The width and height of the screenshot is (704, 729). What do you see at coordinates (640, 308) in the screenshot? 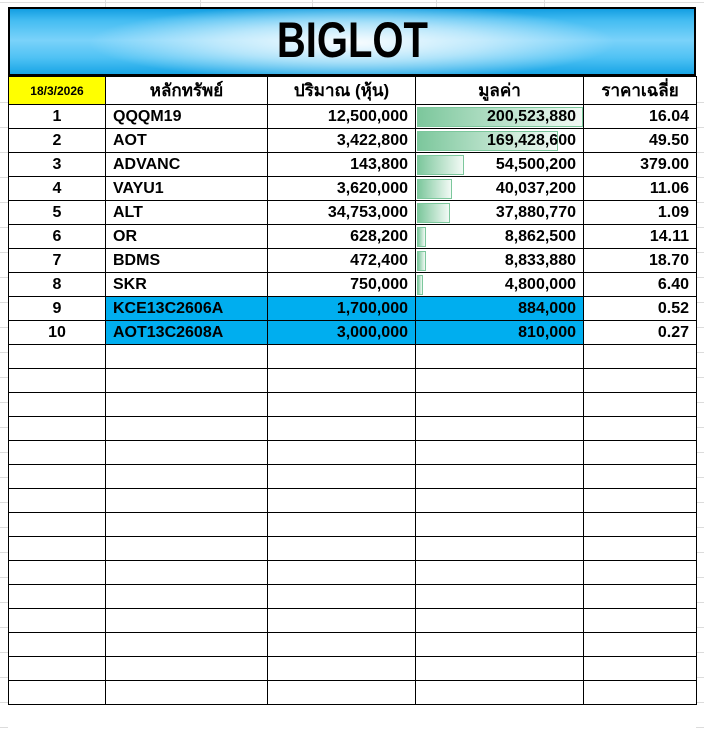
I see `cell-avg-price: 0.52` at bounding box center [640, 308].